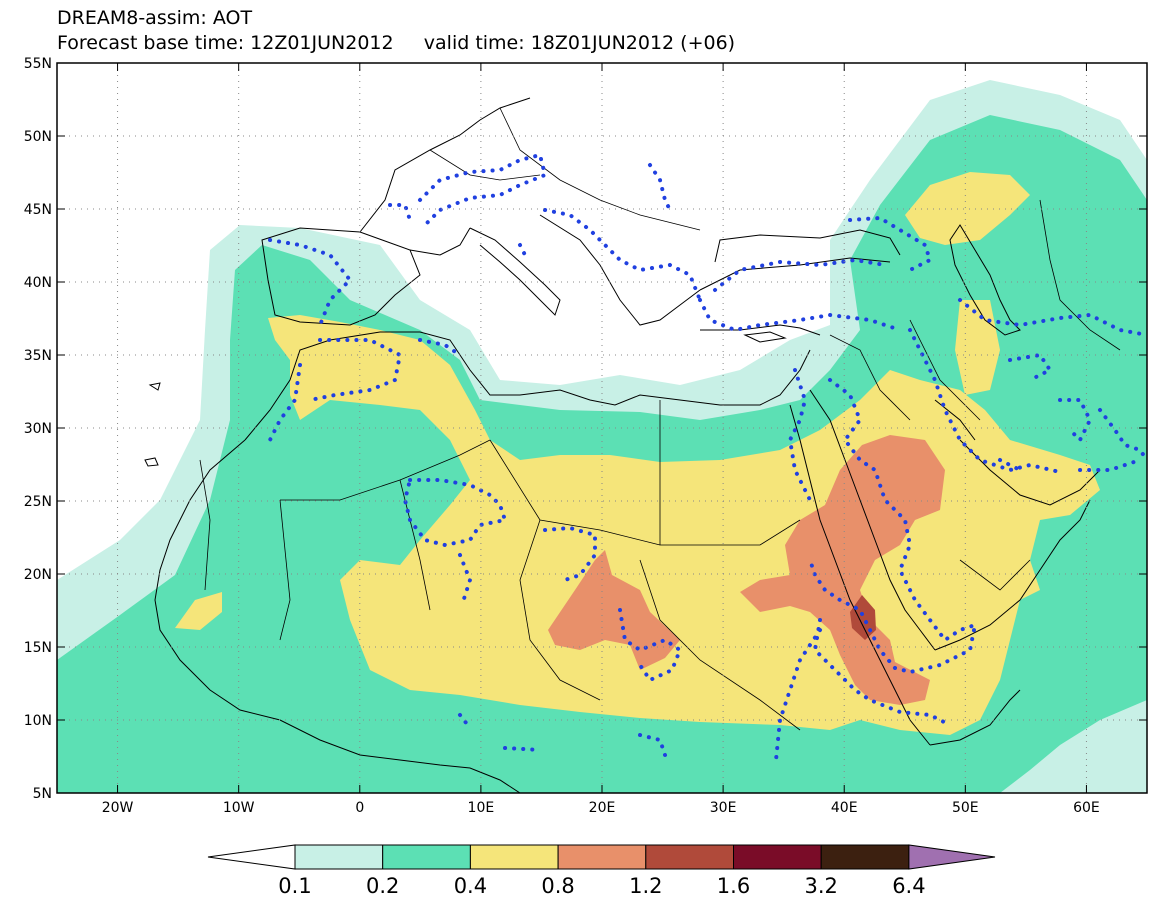  What do you see at coordinates (1086, 808) in the screenshot?
I see `lon-label: 60E` at bounding box center [1086, 808].